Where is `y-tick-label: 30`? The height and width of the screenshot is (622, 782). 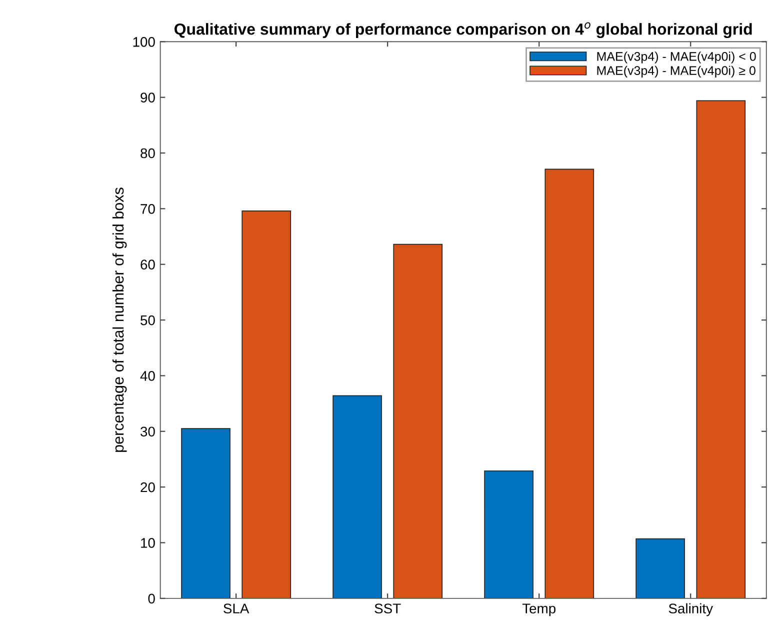
y-tick-label: 30 is located at coordinates (147, 431).